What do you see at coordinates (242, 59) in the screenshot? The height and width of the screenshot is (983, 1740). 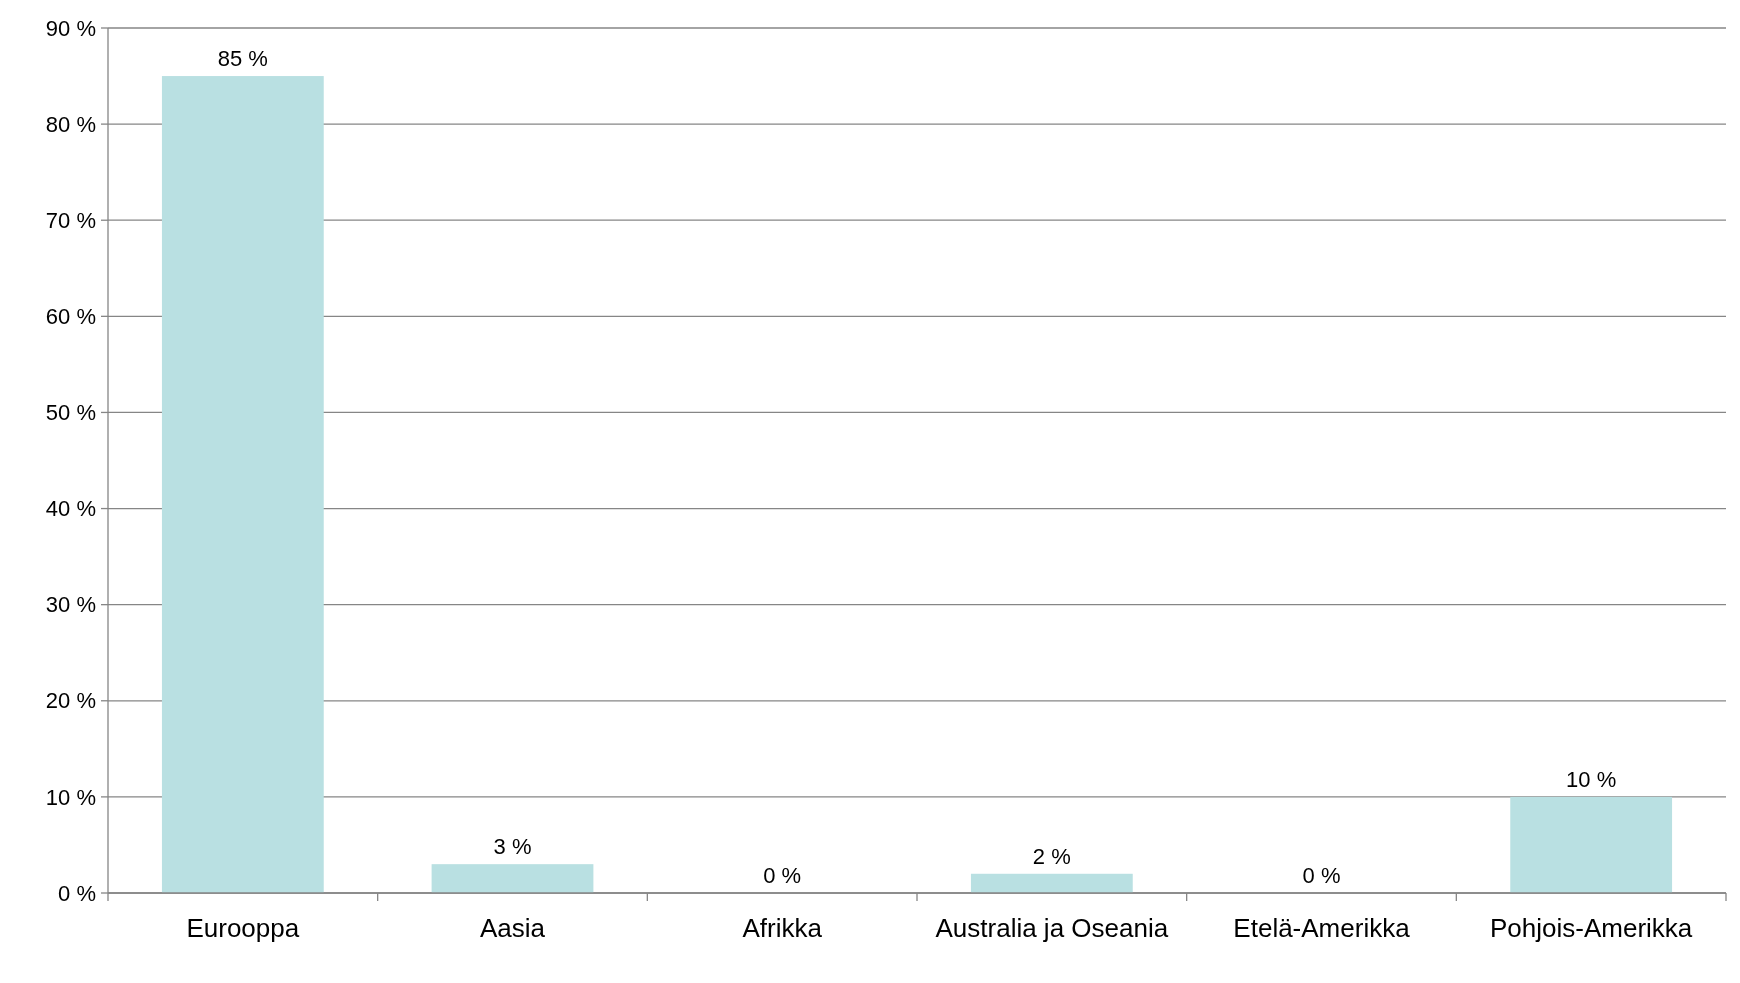 I see `data-label: 85 %` at bounding box center [242, 59].